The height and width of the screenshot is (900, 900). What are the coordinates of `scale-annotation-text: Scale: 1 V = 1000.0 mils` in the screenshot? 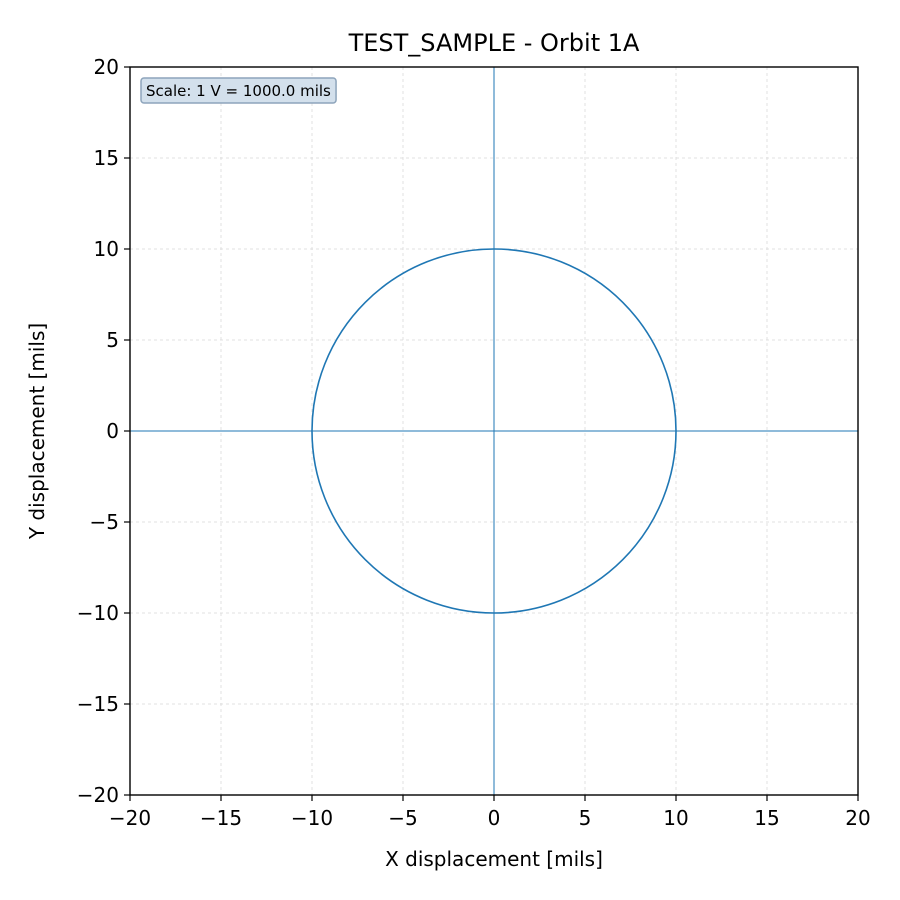 It's located at (238, 91).